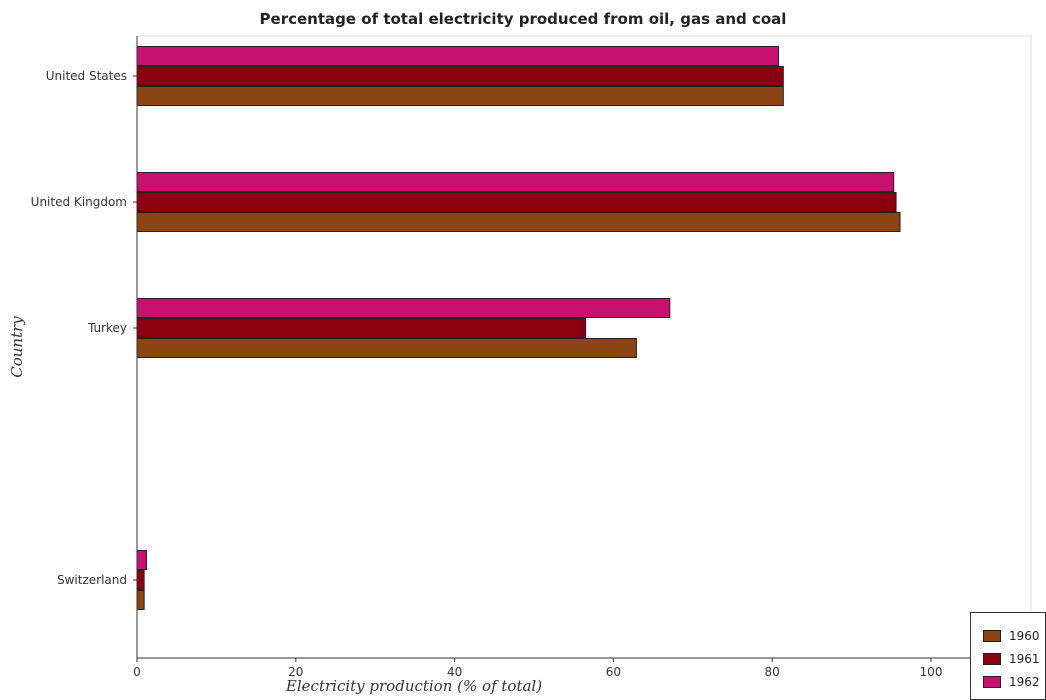 The image size is (1046, 700). Describe the element at coordinates (460, 96) in the screenshot. I see `bar-united-states-1960` at that location.